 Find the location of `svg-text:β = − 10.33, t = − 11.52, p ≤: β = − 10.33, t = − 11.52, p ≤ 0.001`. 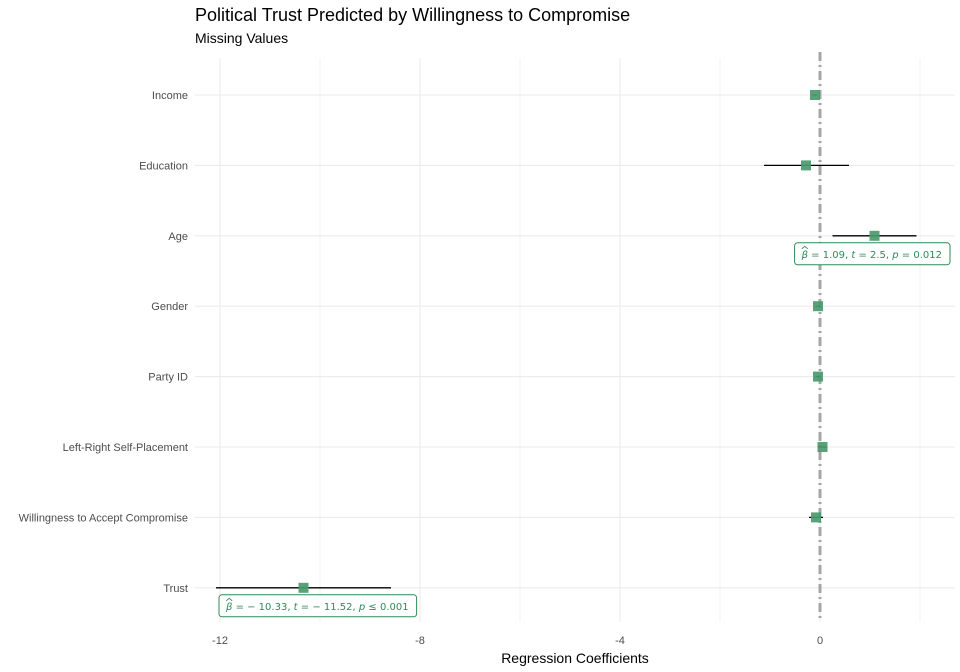

svg-text:β = − 10.33, t = − 11.52, p ≤: β = − 10.33, t = − 11.52, p ≤ 0.001 is located at coordinates (317, 607).